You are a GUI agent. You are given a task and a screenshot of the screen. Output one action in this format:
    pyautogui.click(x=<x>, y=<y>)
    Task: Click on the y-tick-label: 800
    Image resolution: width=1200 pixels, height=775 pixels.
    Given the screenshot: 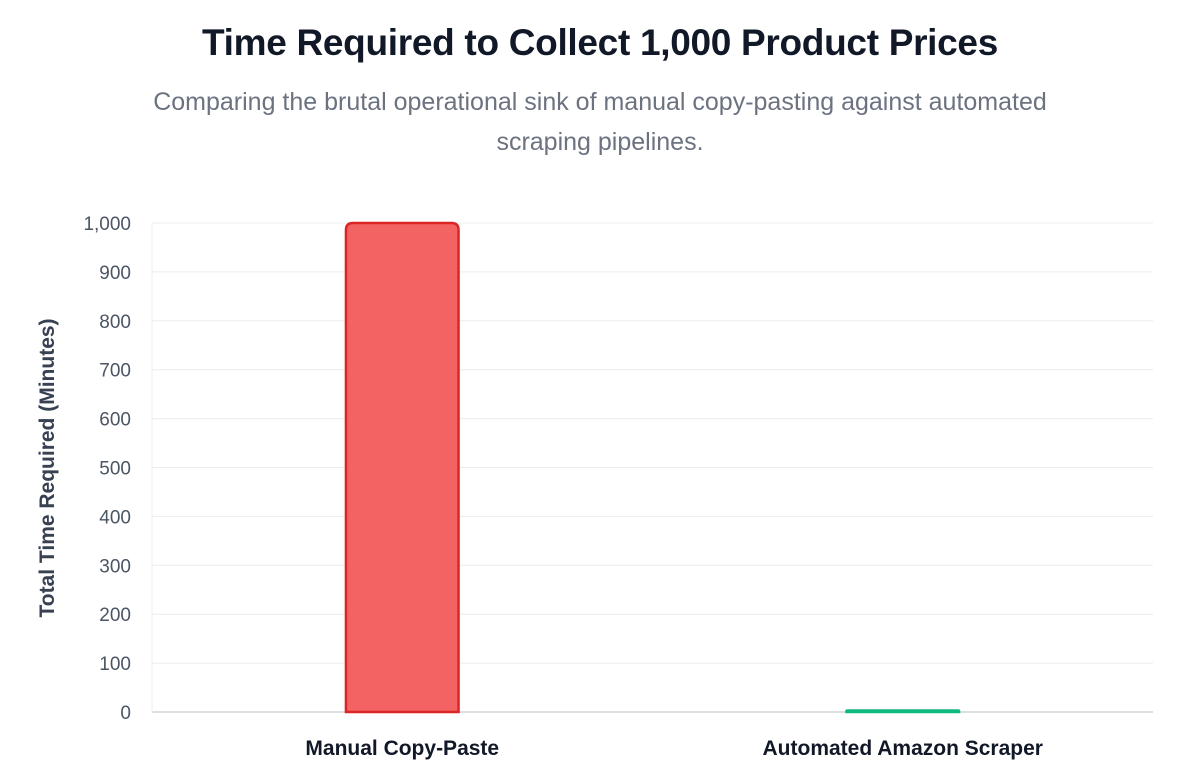 What is the action you would take?
    pyautogui.click(x=115, y=322)
    